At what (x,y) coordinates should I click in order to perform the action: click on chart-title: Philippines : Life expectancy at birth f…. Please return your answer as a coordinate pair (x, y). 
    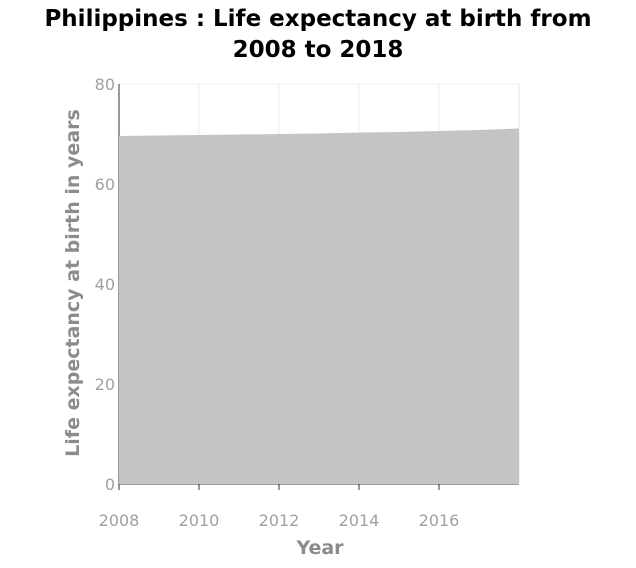
    Looking at the image, I should click on (318, 35).